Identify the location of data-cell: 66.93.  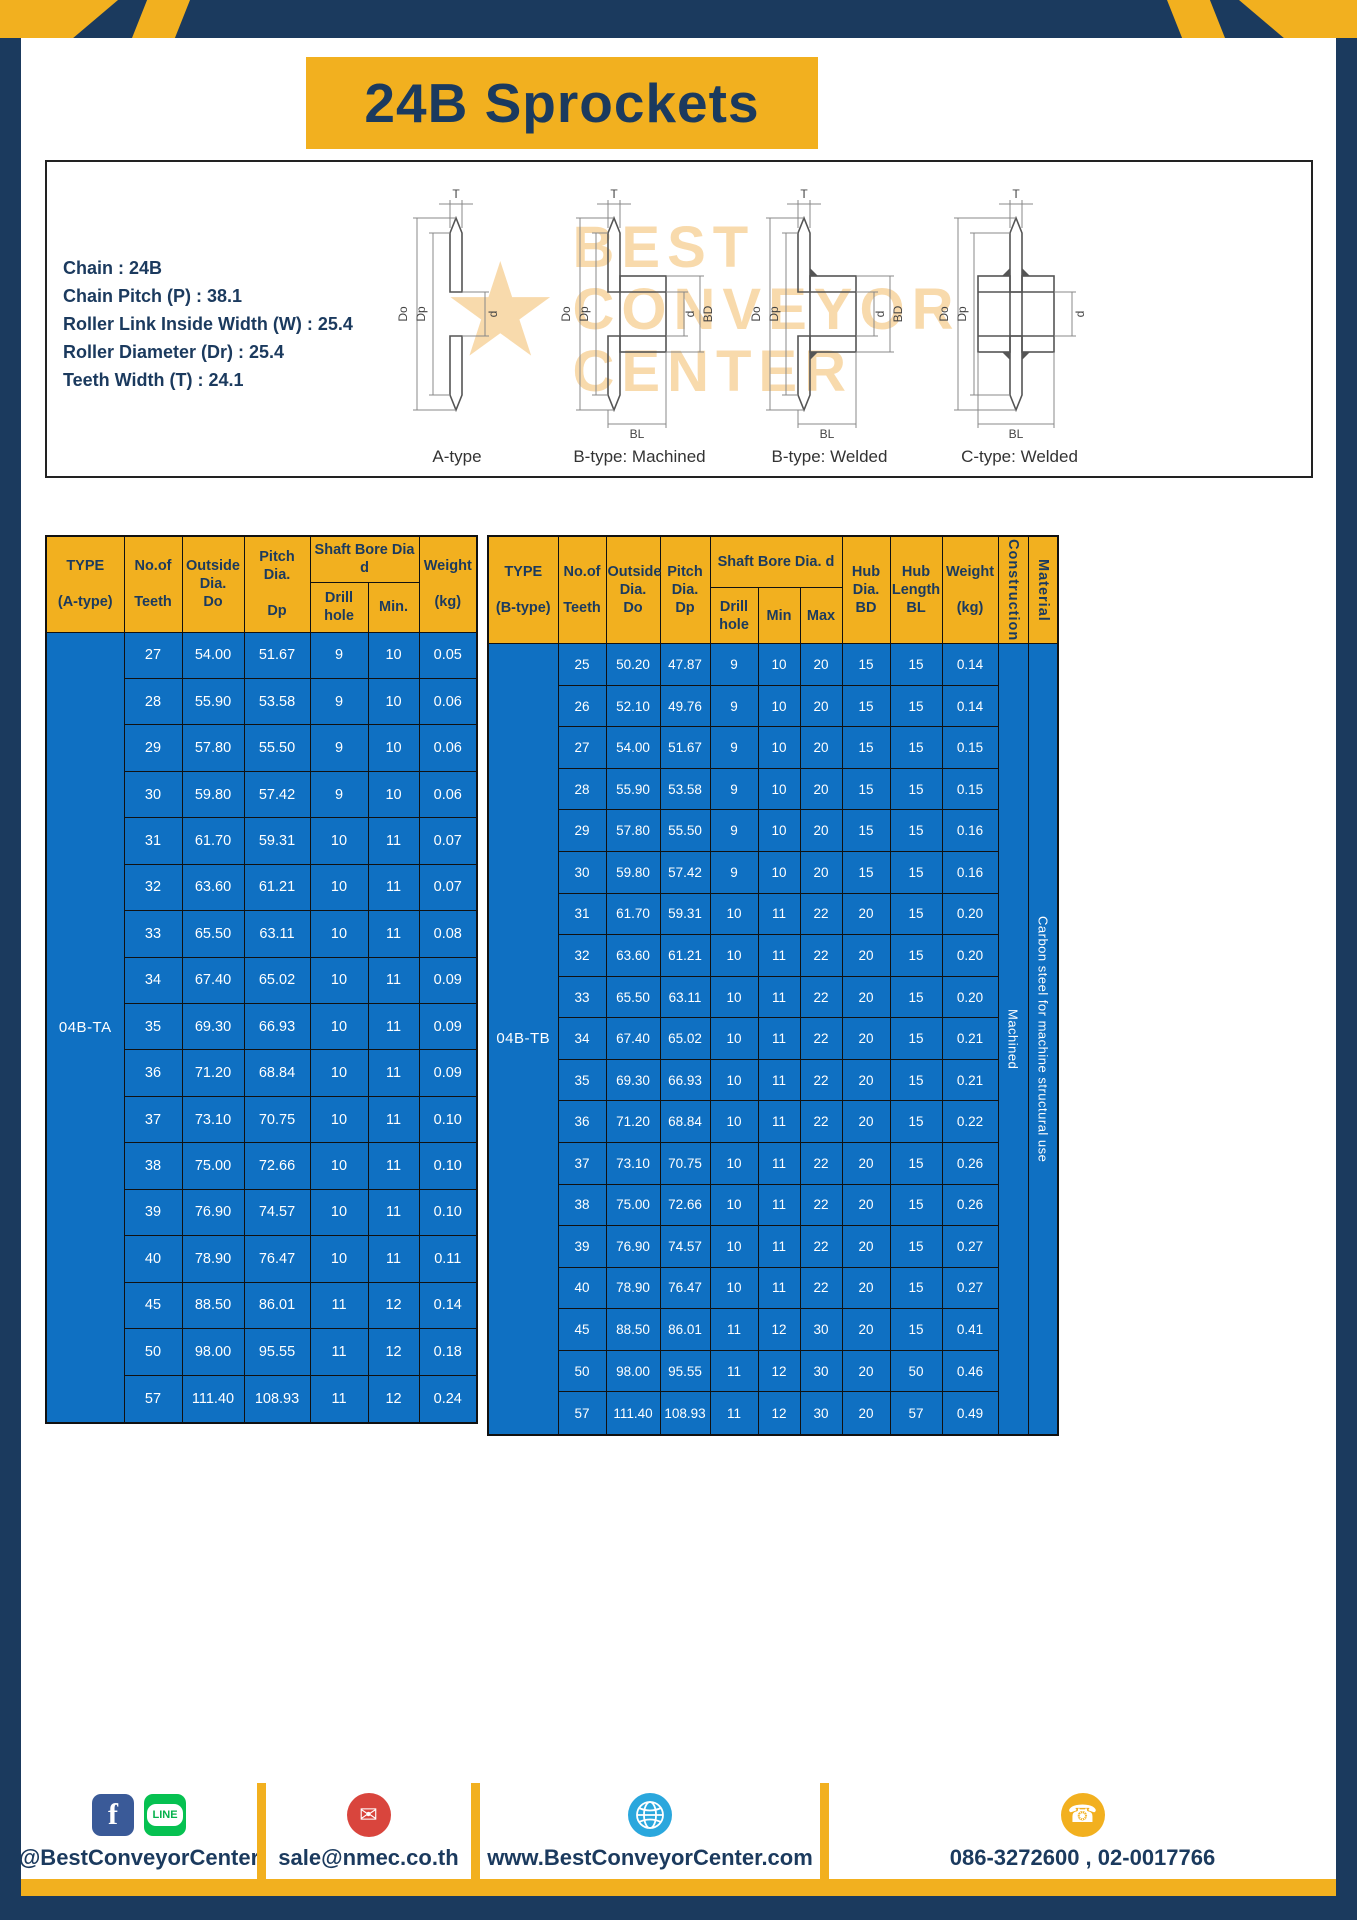
(277, 1026).